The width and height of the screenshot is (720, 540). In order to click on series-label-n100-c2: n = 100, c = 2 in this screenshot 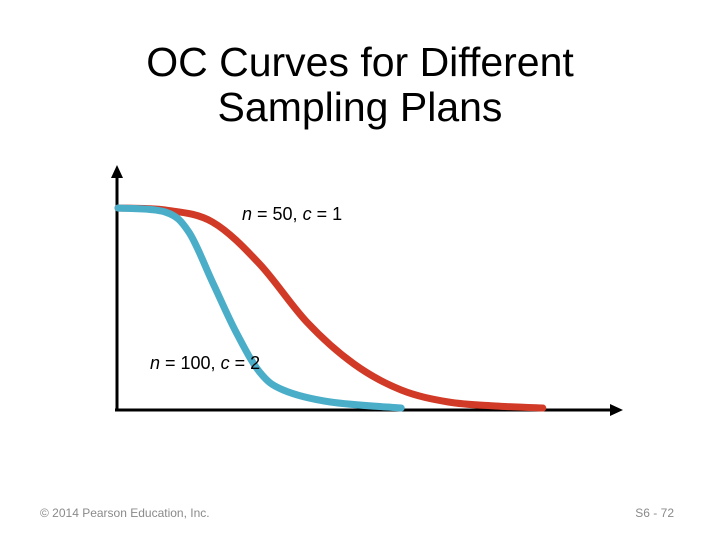, I will do `click(205, 363)`.